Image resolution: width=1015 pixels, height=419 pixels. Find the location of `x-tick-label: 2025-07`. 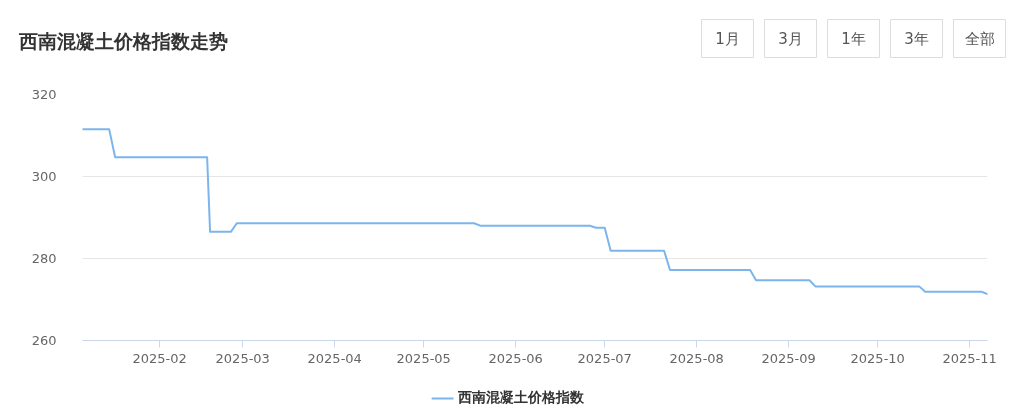

x-tick-label: 2025-07 is located at coordinates (604, 358).